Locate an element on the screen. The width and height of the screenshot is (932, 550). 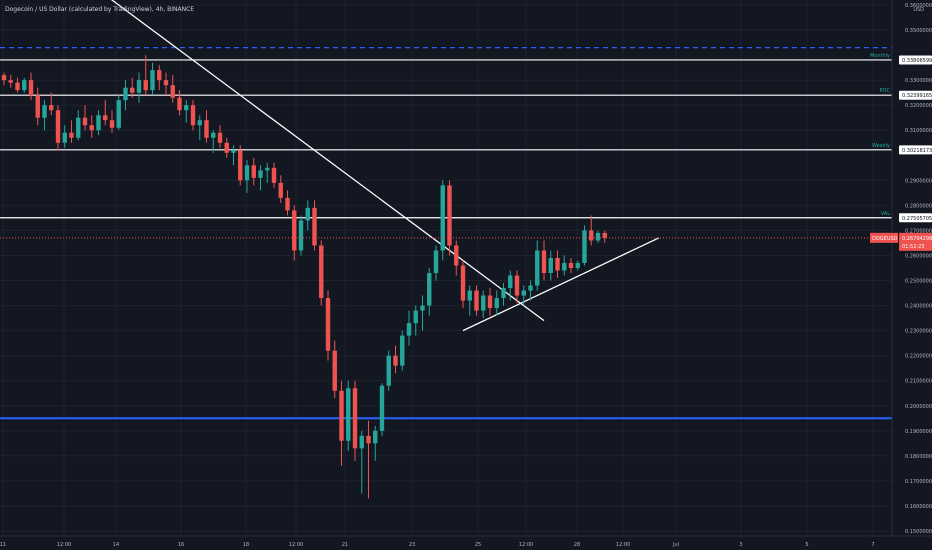
symbol-tag is located at coordinates (884, 237).